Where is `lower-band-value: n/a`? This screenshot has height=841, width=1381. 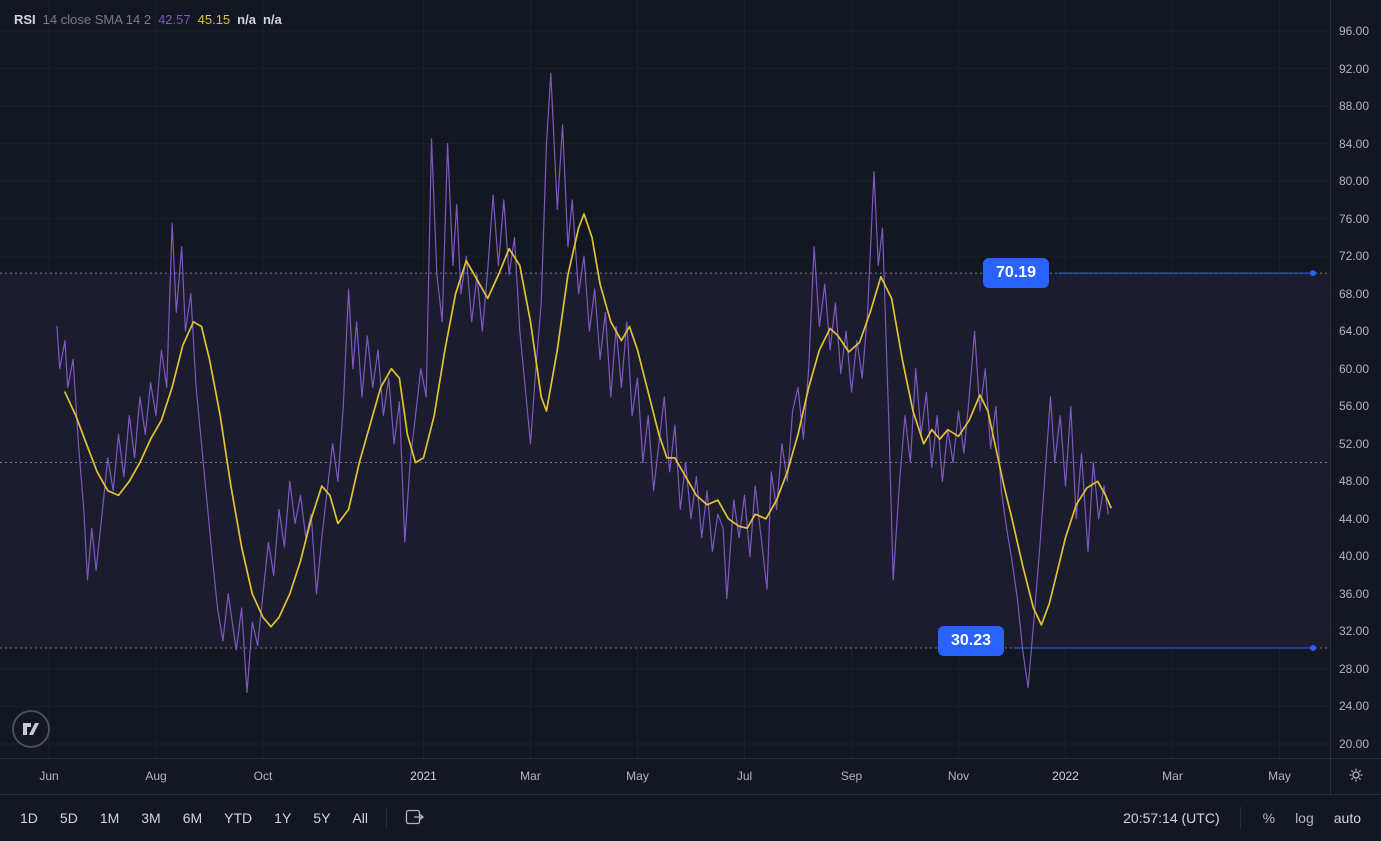 lower-band-value: n/a is located at coordinates (272, 19).